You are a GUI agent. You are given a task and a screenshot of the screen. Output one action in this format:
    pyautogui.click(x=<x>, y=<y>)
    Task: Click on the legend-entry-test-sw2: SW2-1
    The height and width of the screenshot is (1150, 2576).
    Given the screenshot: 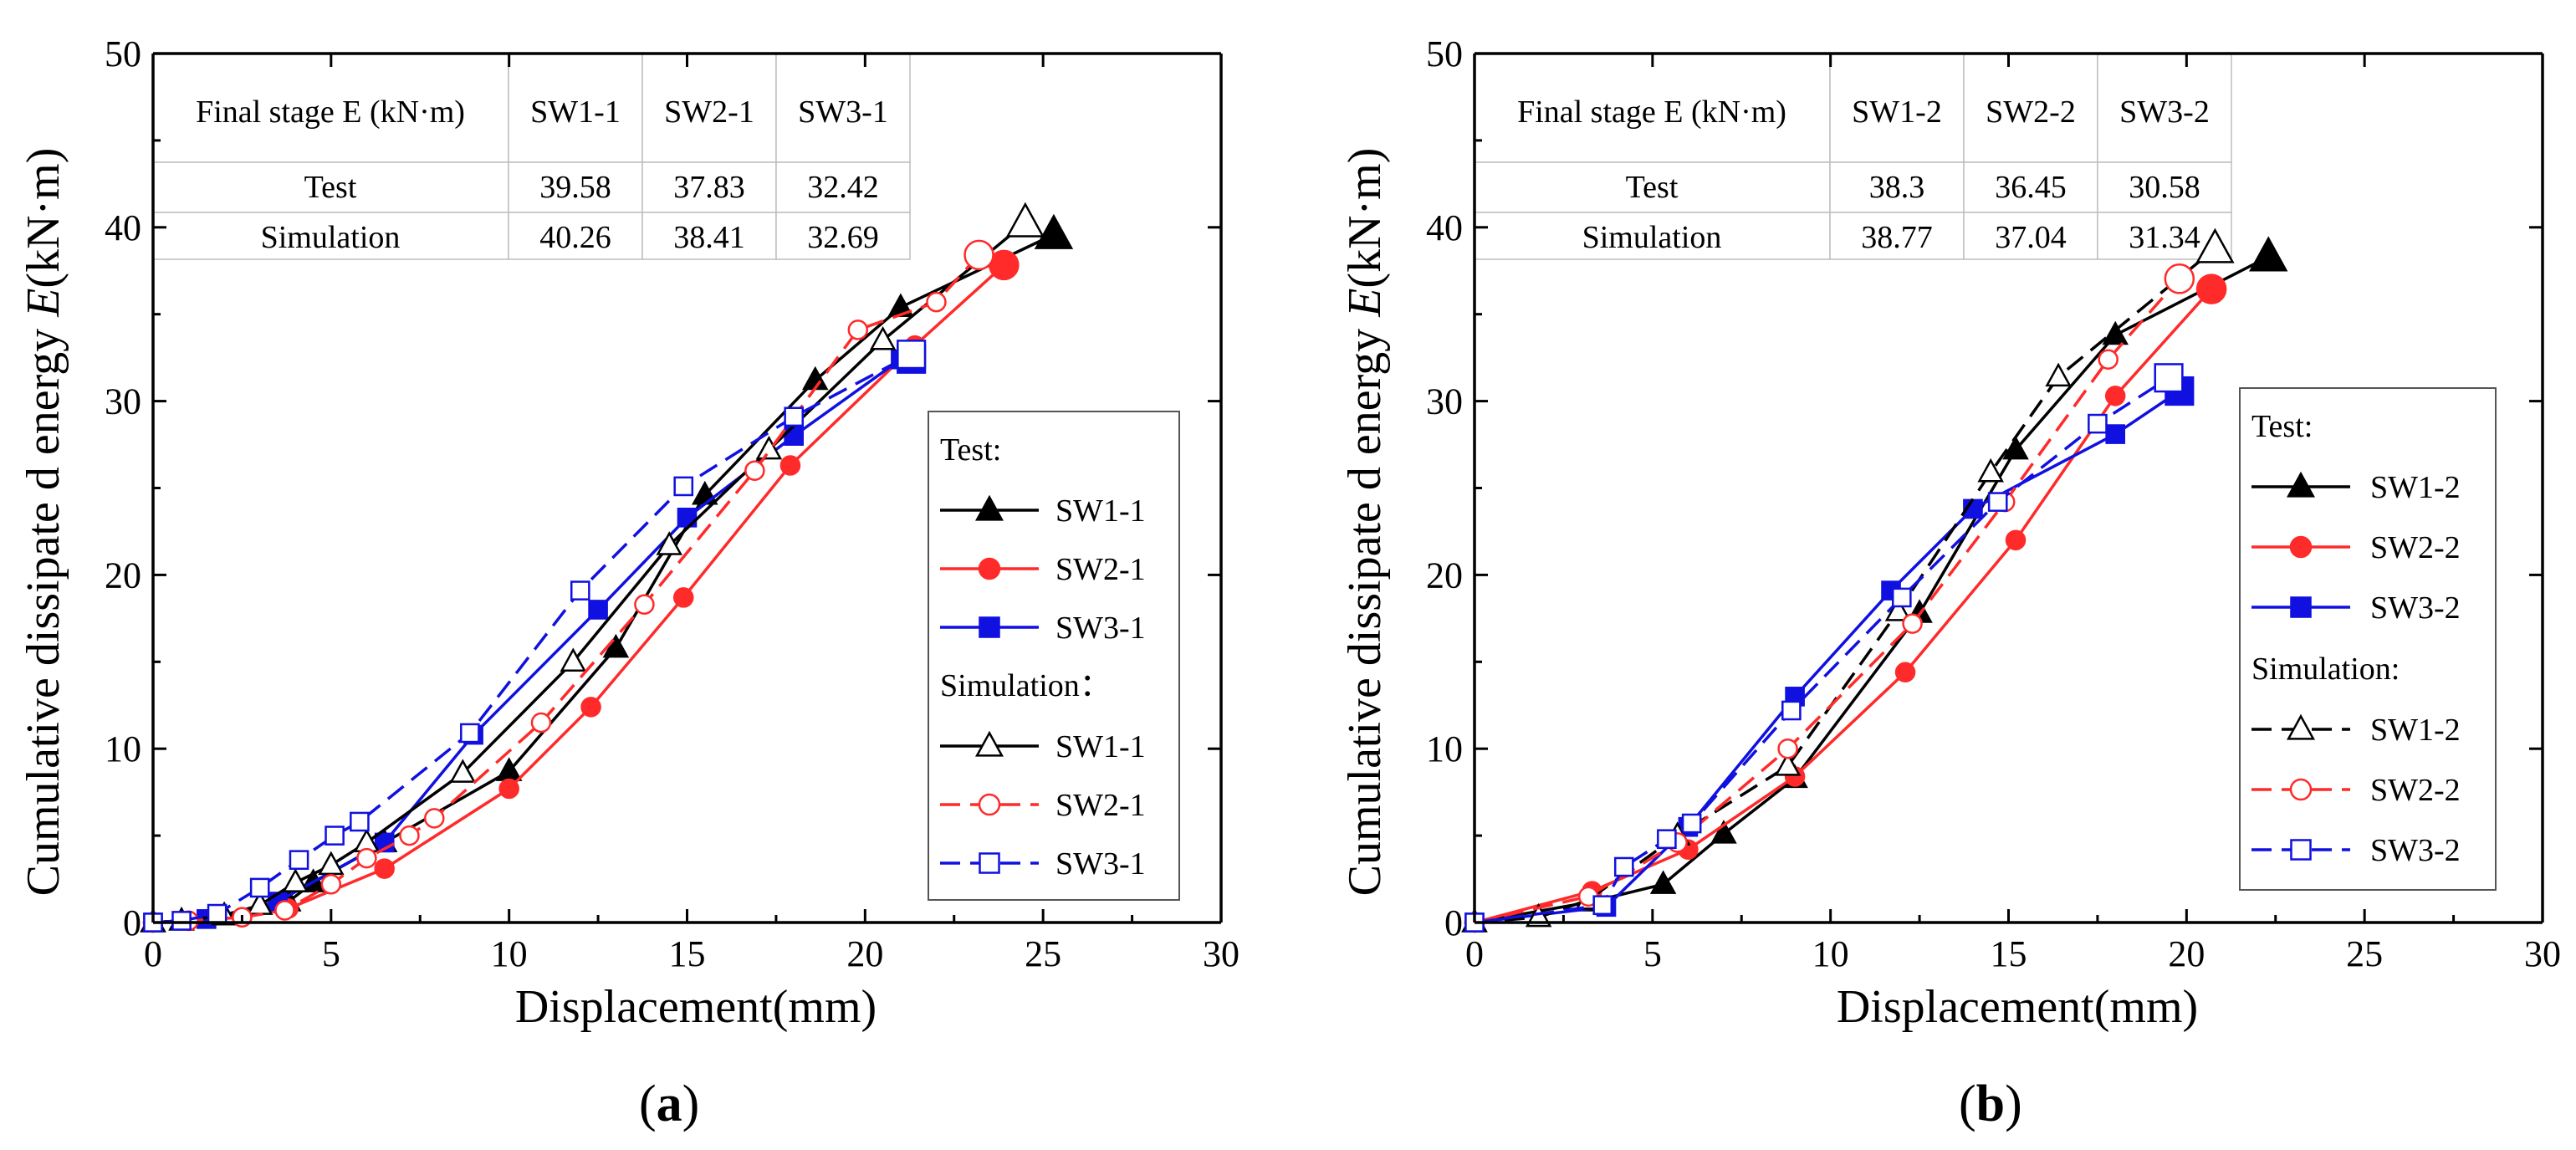 What is the action you would take?
    pyautogui.click(x=1043, y=569)
    